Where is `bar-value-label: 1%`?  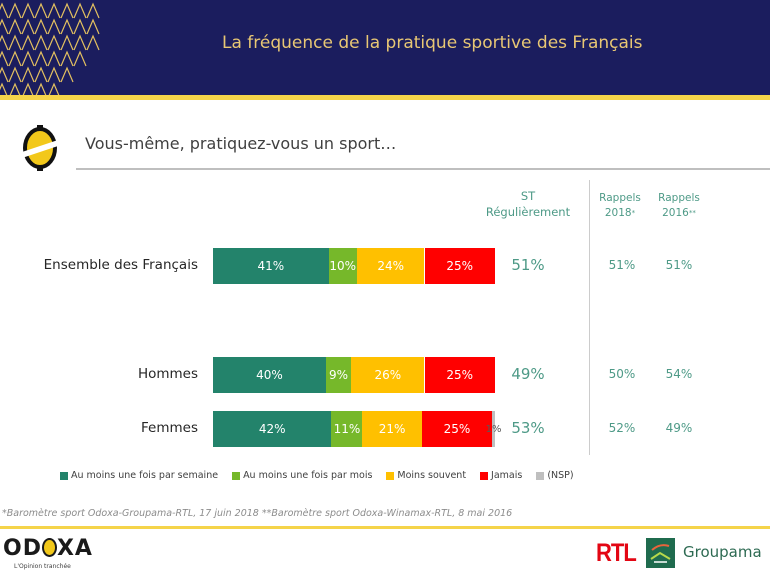 bar-value-label: 1% is located at coordinates (493, 429).